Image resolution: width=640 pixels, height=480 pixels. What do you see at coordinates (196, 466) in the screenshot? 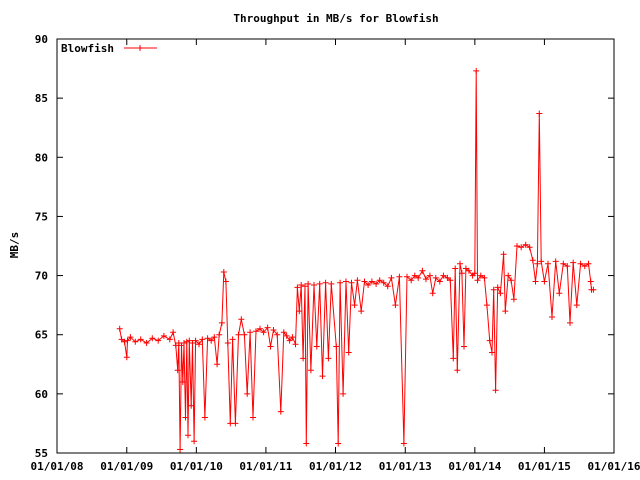
I see `x-tick-label: 01/01/10` at bounding box center [196, 466].